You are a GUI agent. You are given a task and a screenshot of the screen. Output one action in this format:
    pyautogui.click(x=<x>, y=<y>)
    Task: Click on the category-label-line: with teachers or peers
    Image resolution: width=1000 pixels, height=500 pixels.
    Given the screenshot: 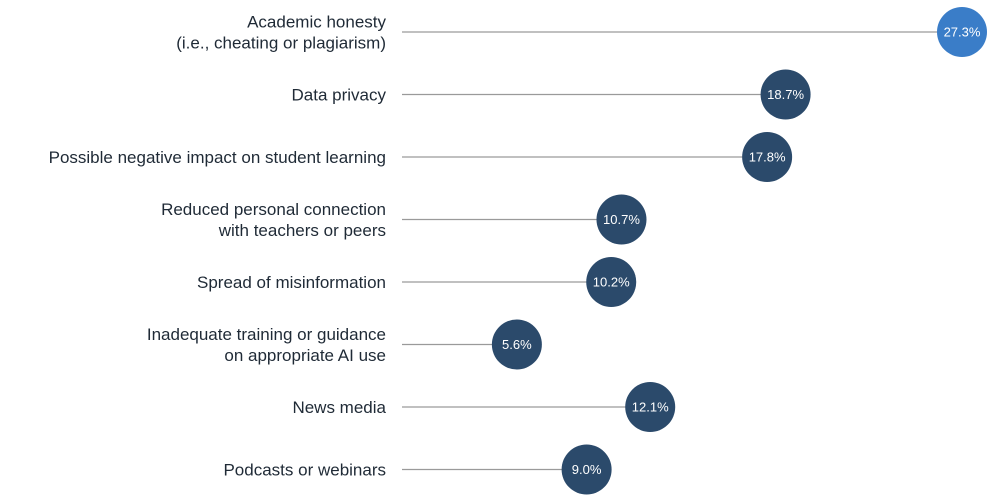 What is the action you would take?
    pyautogui.click(x=302, y=230)
    